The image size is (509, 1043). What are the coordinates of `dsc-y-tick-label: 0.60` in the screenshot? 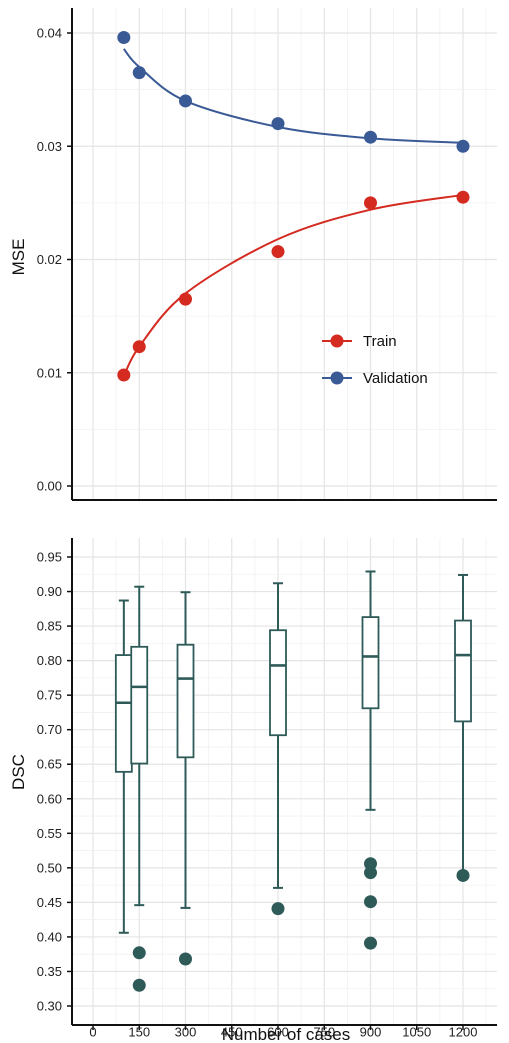 It's located at (49, 798).